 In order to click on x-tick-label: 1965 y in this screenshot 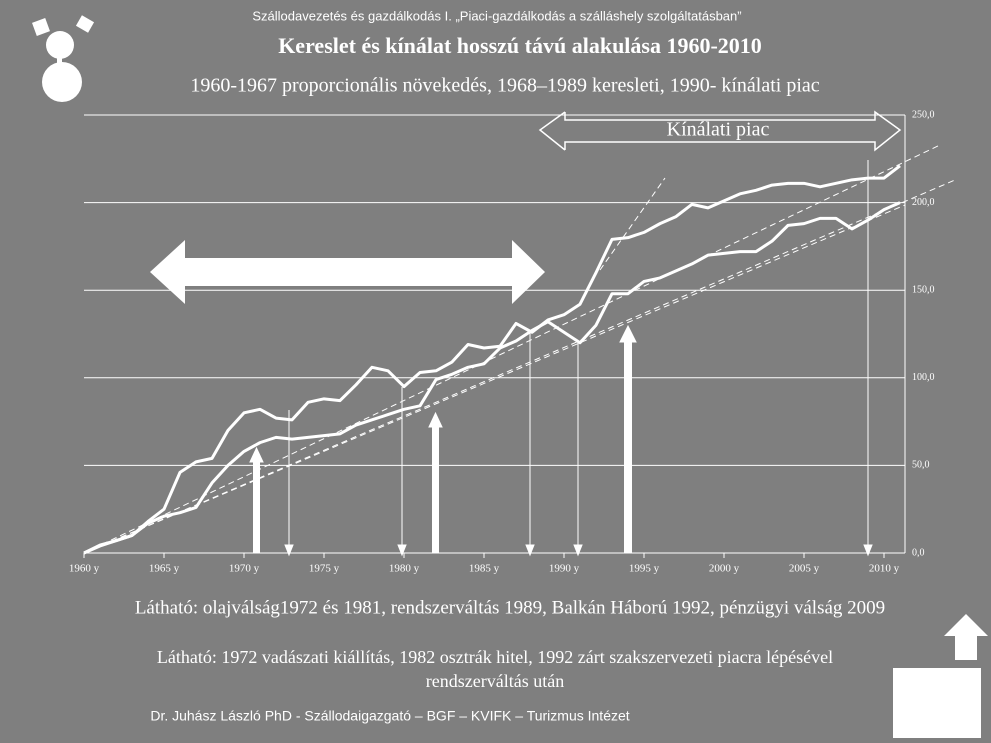, I will do `click(164, 569)`.